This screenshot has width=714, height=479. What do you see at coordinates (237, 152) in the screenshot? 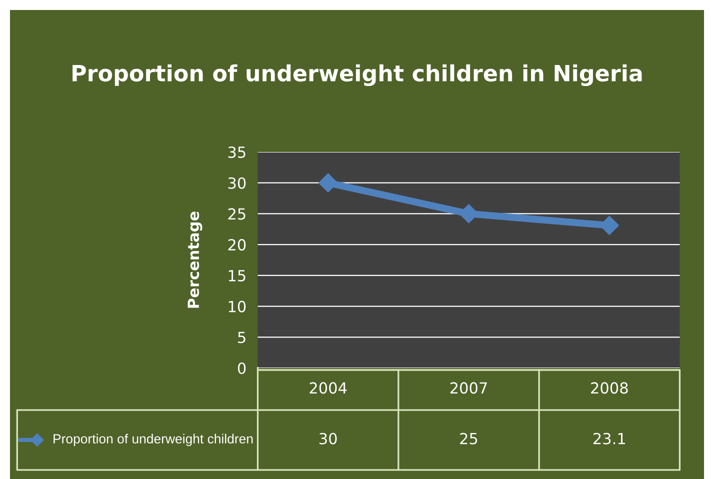
I see `y-tick-label: 35` at bounding box center [237, 152].